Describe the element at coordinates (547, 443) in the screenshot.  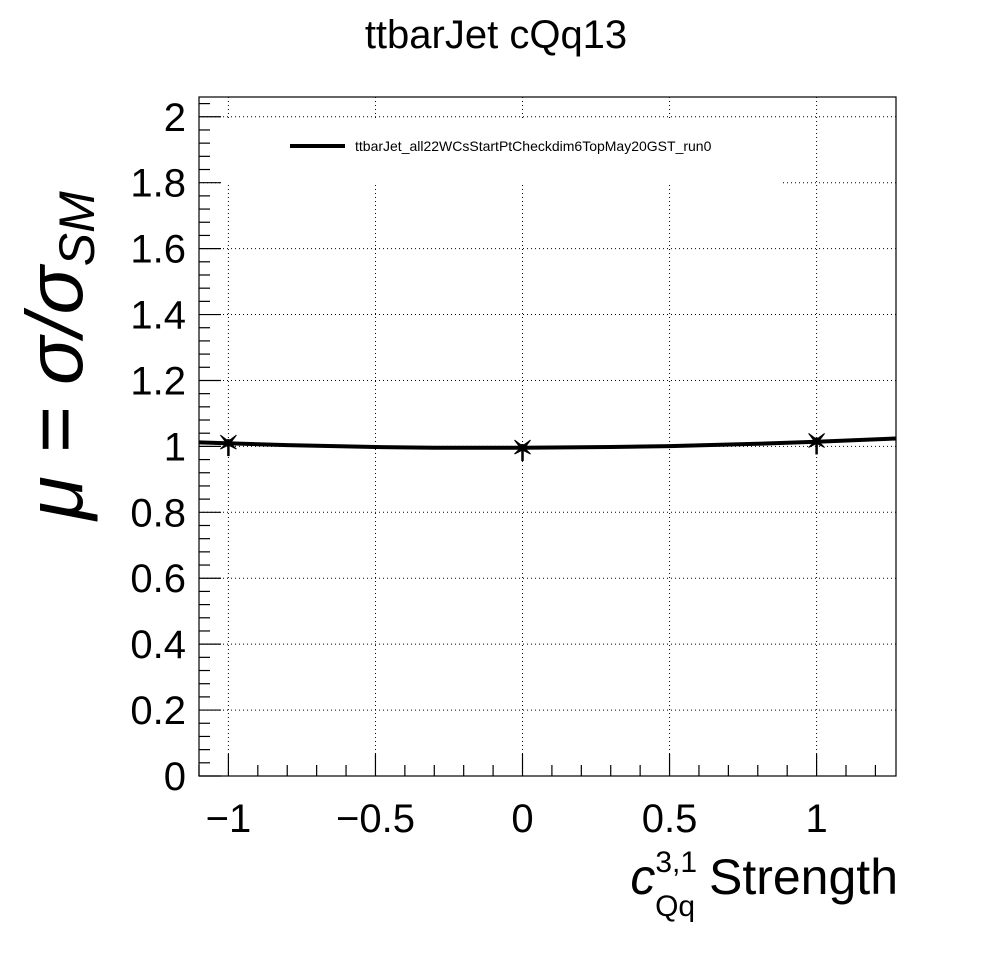
I see `series-fit-curve` at that location.